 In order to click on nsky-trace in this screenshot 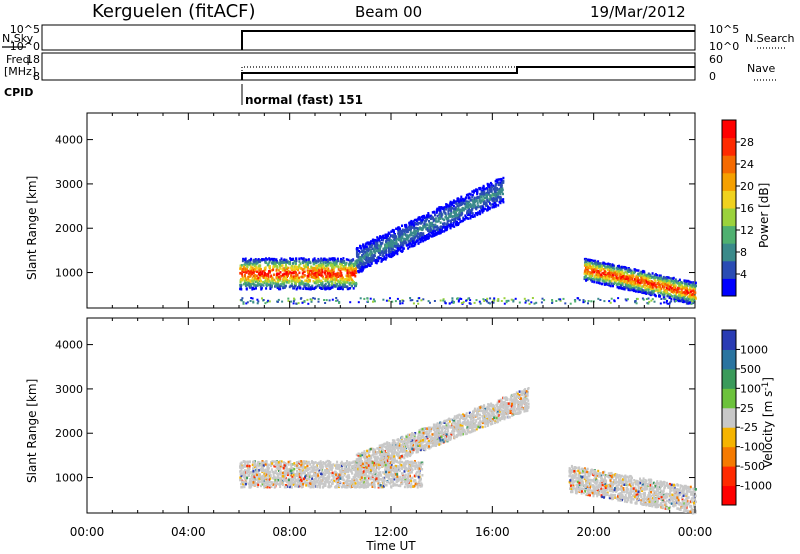, I will do `click(468, 40)`.